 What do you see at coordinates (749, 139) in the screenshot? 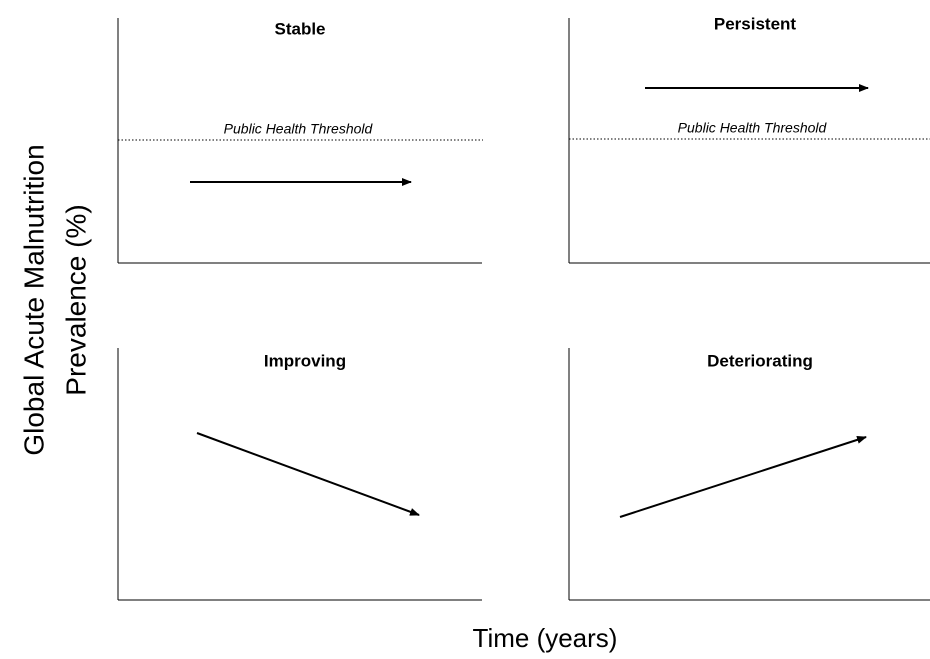
I see `panel: Persistent Public Health Threshold` at bounding box center [749, 139].